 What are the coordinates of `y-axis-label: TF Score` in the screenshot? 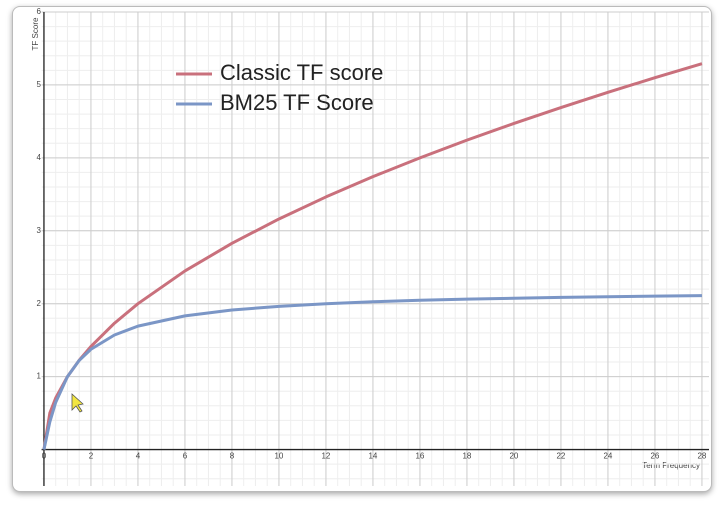 It's located at (35, 33).